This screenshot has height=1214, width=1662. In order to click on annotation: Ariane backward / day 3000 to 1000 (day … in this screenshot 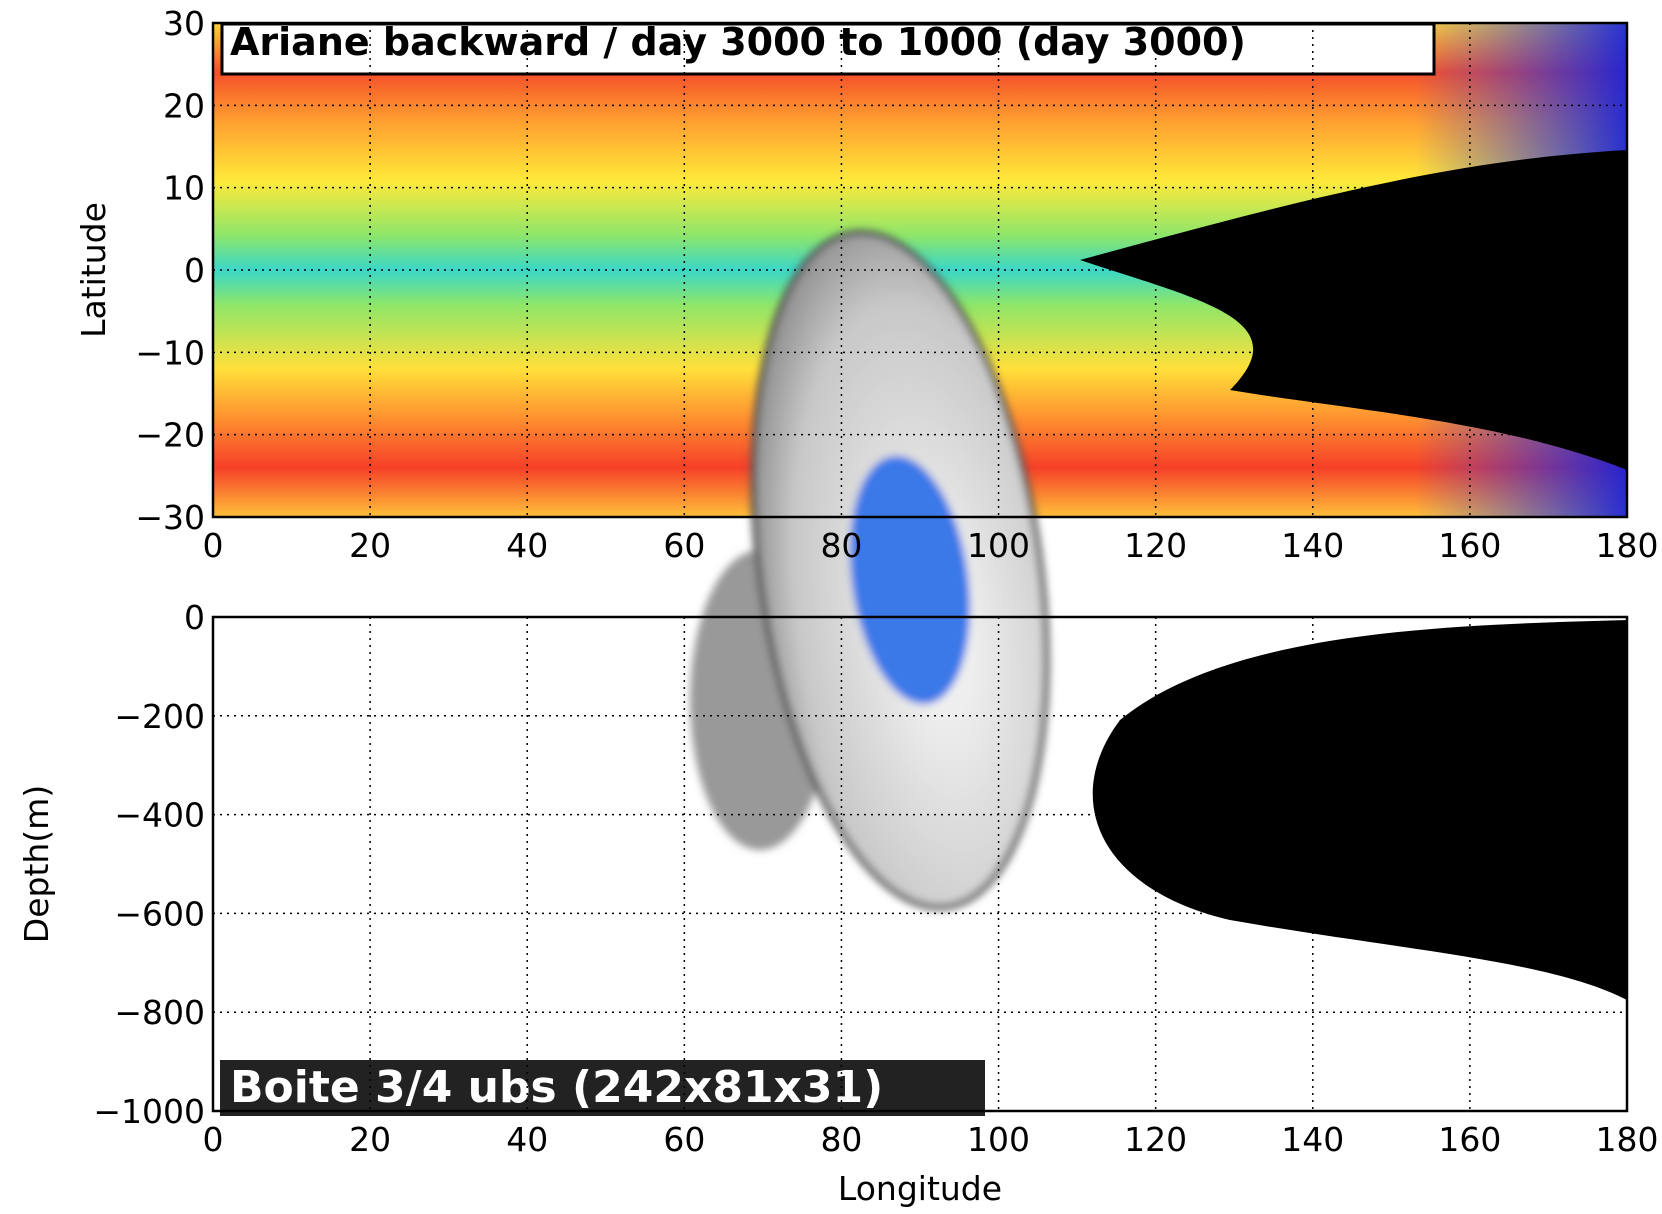, I will do `click(738, 42)`.